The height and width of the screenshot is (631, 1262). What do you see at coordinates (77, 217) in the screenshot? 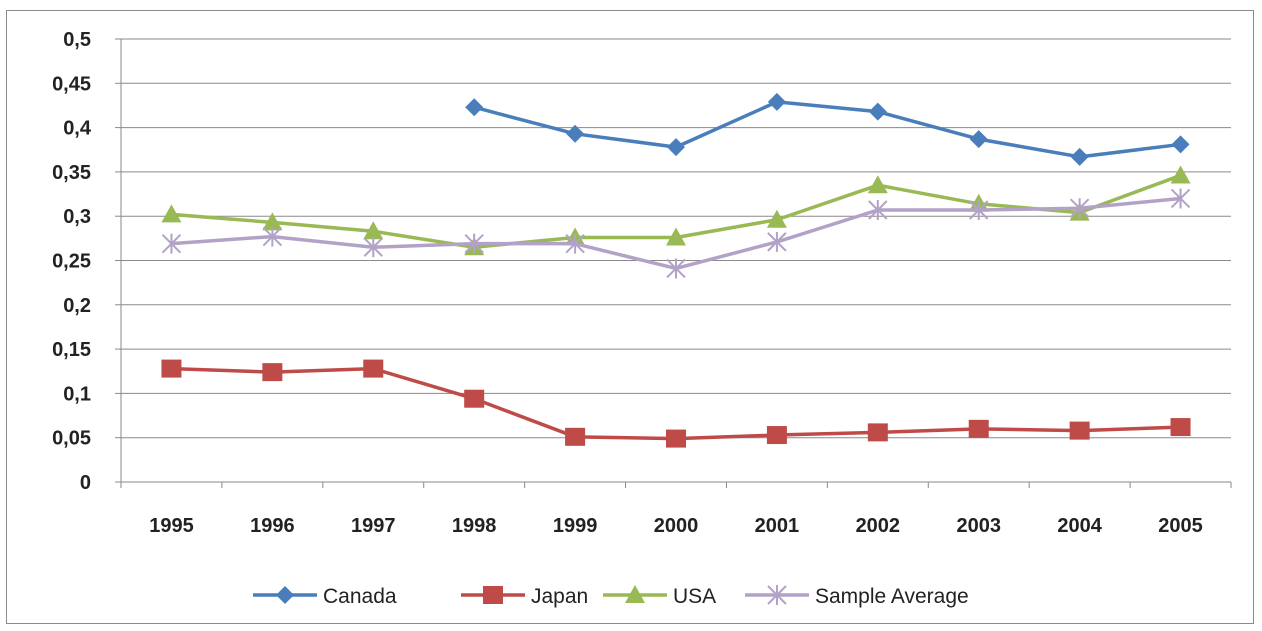
I see `y-tick-label: 0,3` at bounding box center [77, 217].